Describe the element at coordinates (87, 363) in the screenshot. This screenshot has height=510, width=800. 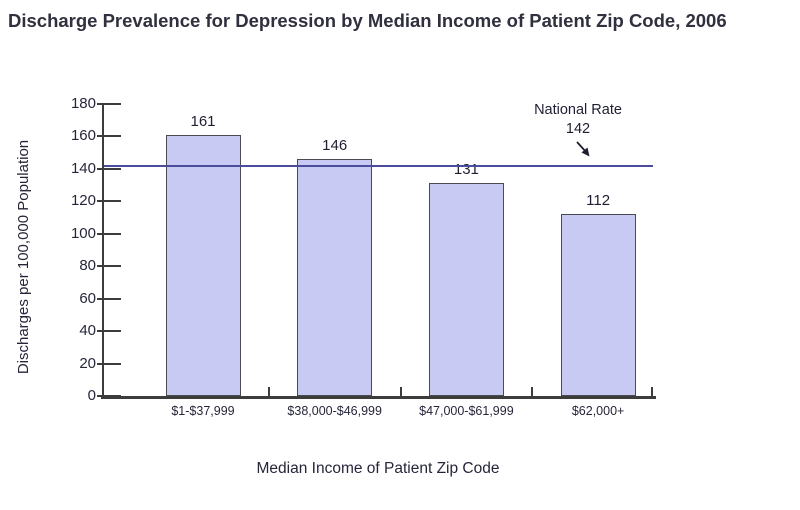
I see `y-tick-label: 20` at that location.